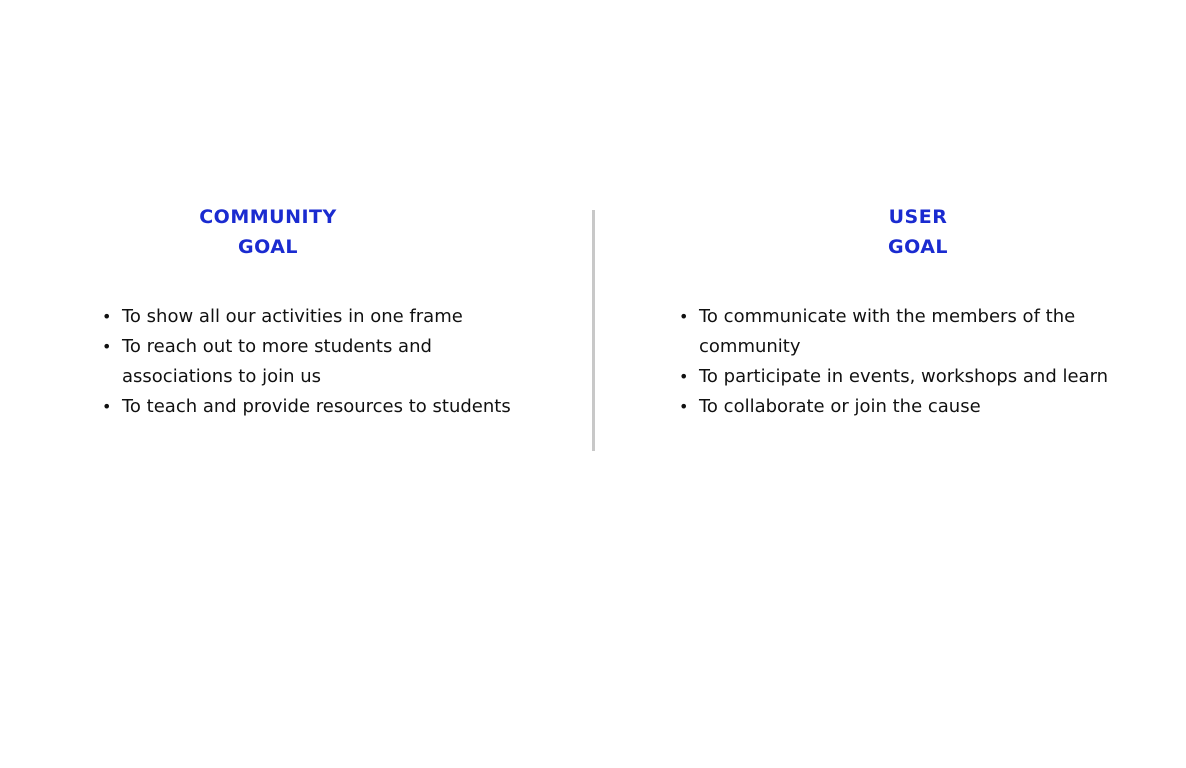 Image resolution: width=1186 pixels, height=768 pixels. Describe the element at coordinates (292, 316) in the screenshot. I see `community-goal-item-text: To show all our activities in one frame` at that location.